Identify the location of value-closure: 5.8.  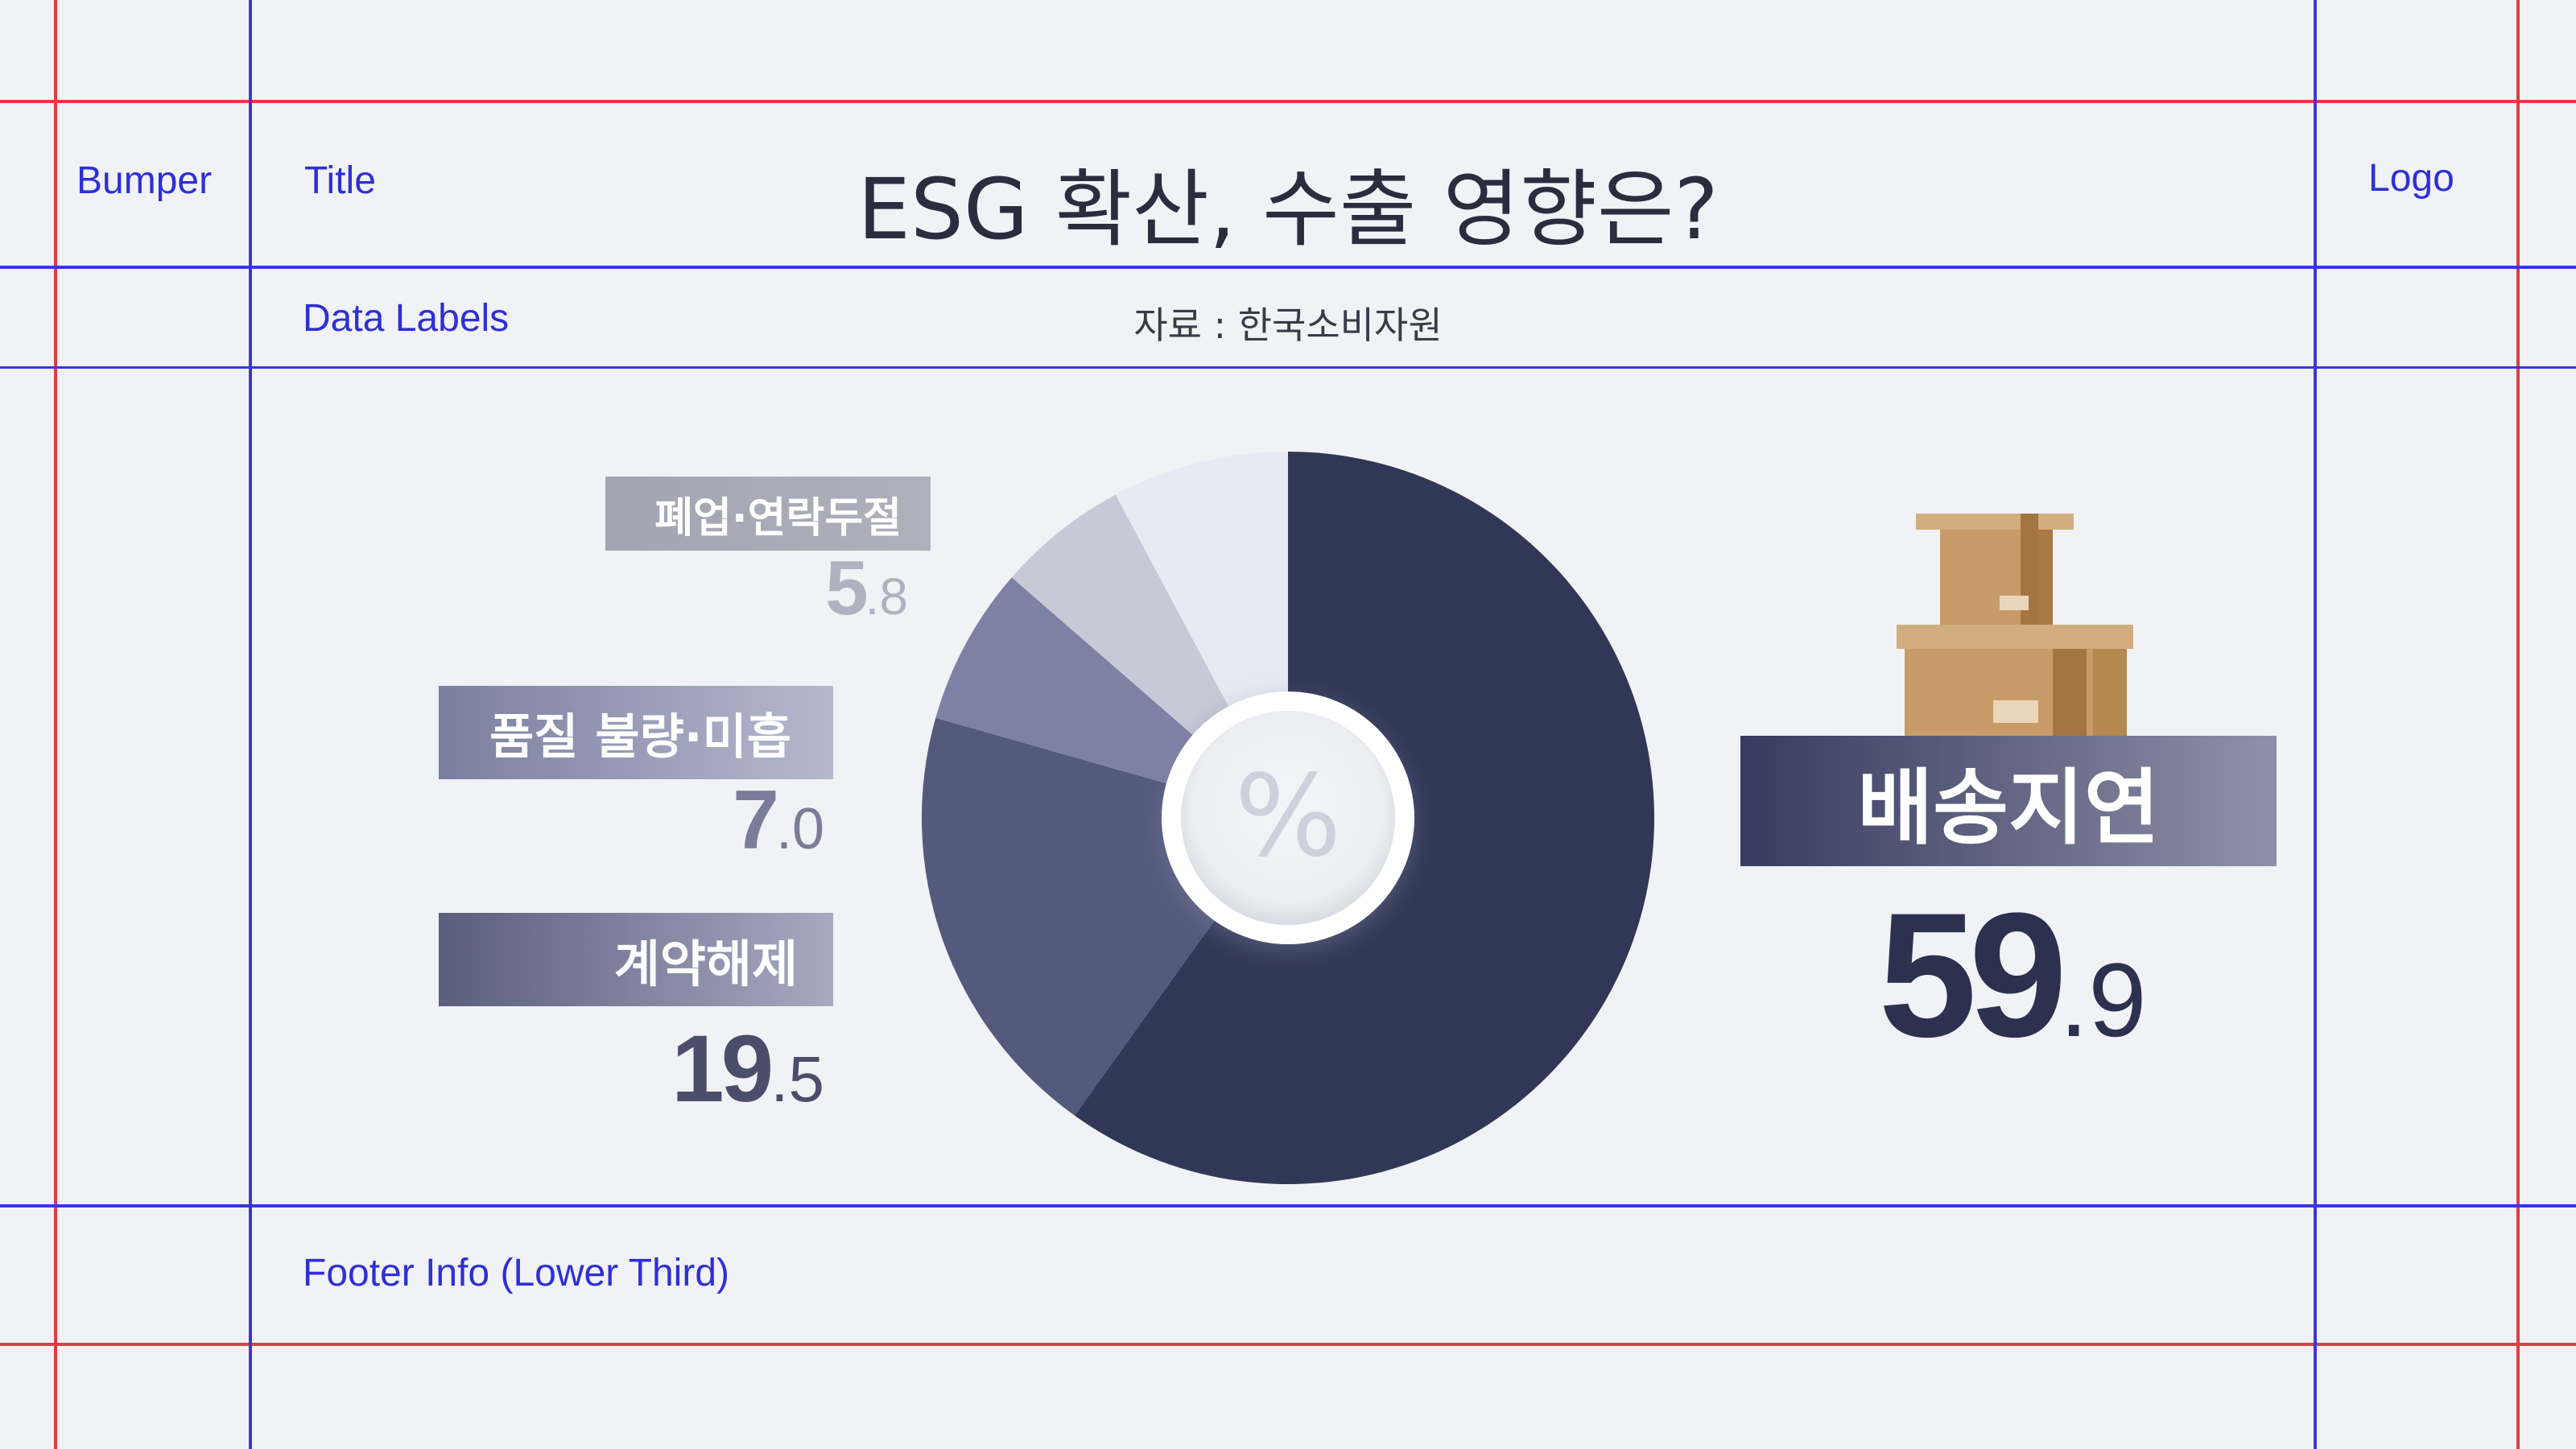
(816, 588).